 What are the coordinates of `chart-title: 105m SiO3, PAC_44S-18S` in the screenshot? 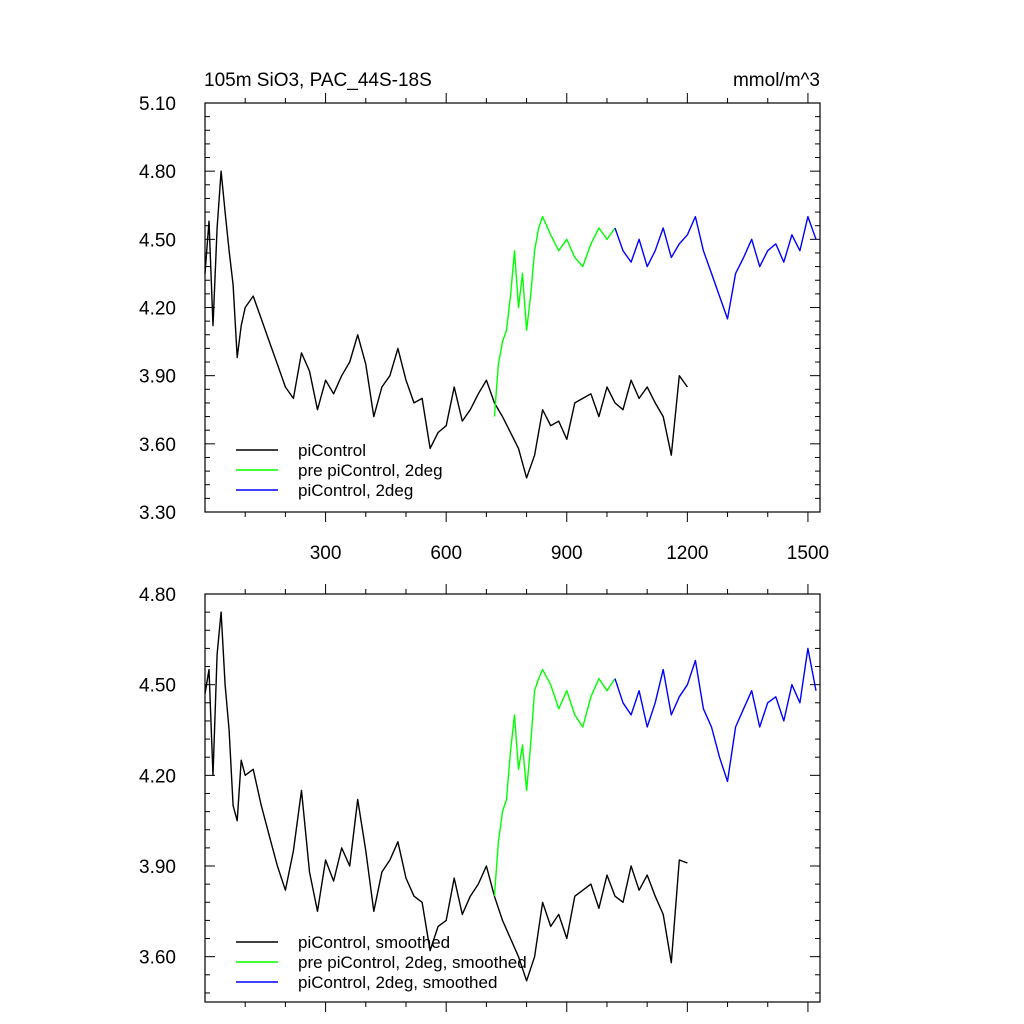 It's located at (318, 80).